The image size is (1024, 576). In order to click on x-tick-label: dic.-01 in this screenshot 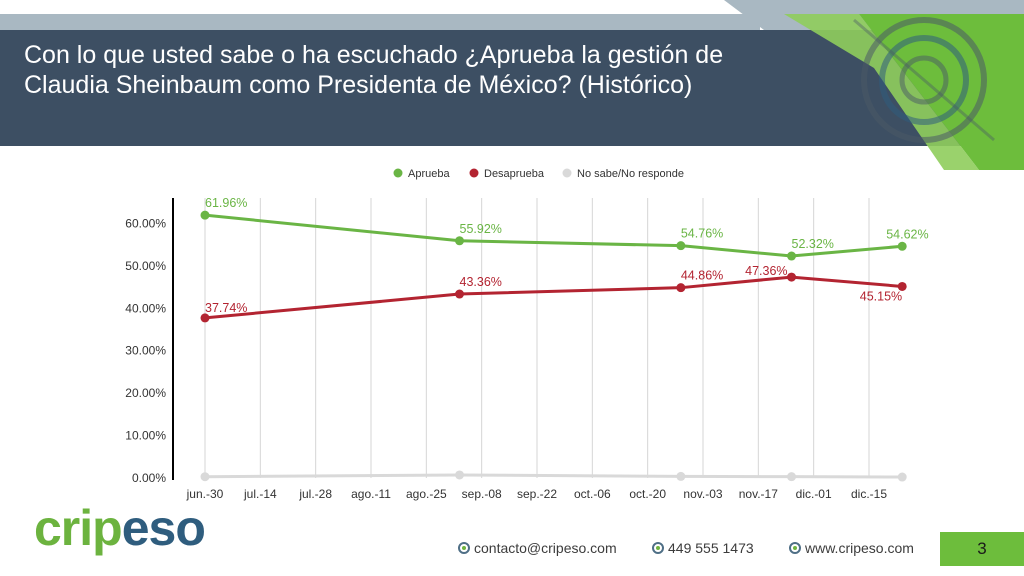, I will do `click(814, 494)`.